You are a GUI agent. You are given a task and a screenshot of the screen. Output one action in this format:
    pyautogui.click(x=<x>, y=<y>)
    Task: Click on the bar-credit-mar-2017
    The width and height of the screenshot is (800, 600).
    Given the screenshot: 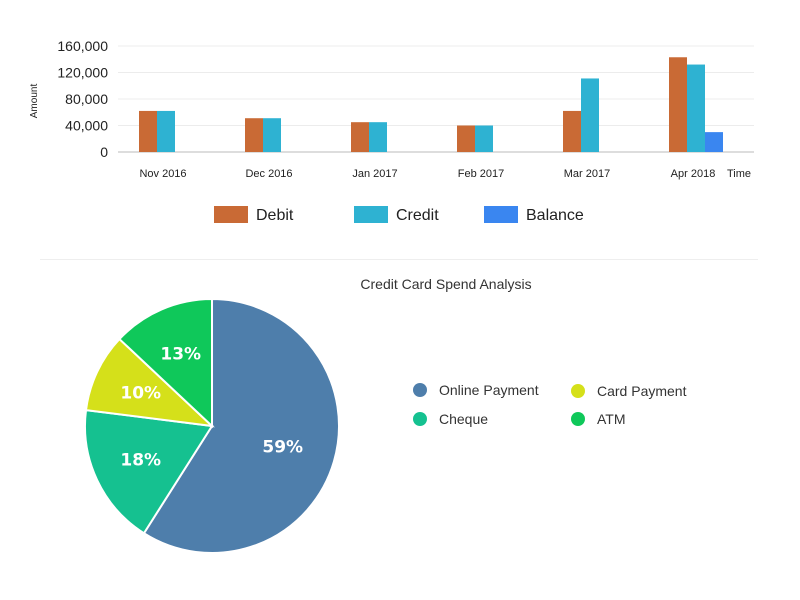 What is the action you would take?
    pyautogui.click(x=590, y=115)
    